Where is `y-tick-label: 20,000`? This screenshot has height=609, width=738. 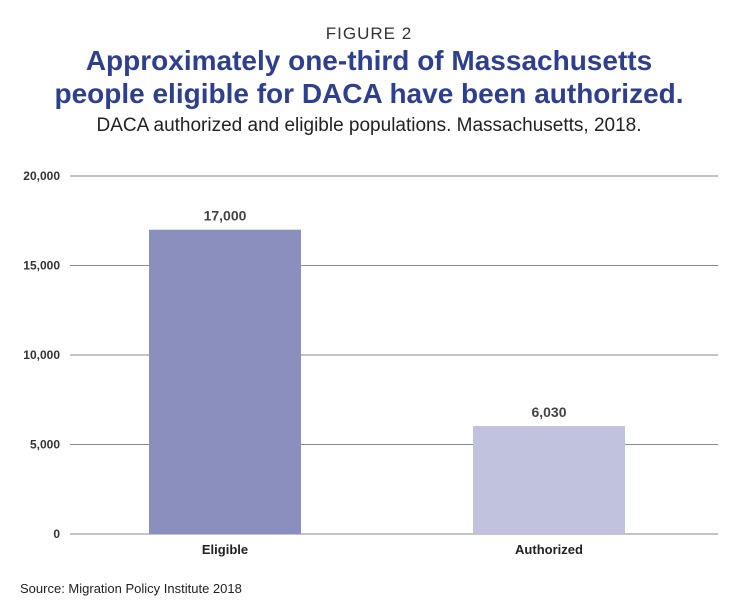 y-tick-label: 20,000 is located at coordinates (41, 176).